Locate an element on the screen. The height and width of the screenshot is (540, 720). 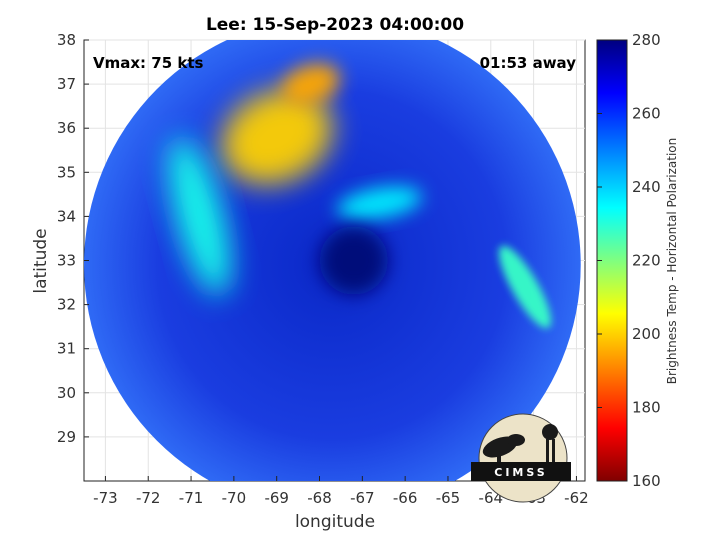
y-ticks: 29 30 31 32 33 34 35 36 37 38 is located at coordinates (73, 238).